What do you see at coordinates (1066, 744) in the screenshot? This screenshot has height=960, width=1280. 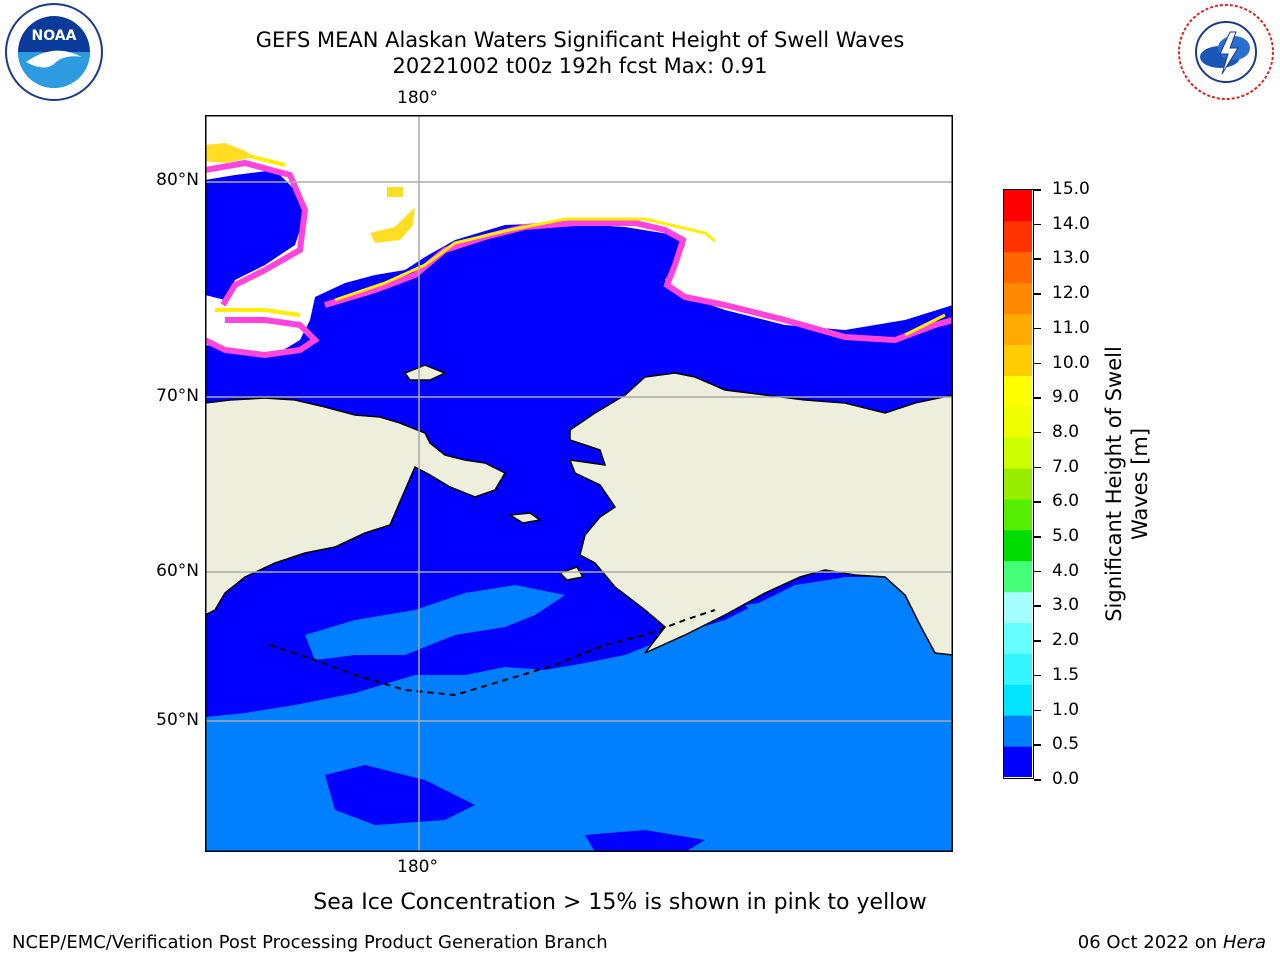 I see `colorbar-tick-label: 0.5` at bounding box center [1066, 744].